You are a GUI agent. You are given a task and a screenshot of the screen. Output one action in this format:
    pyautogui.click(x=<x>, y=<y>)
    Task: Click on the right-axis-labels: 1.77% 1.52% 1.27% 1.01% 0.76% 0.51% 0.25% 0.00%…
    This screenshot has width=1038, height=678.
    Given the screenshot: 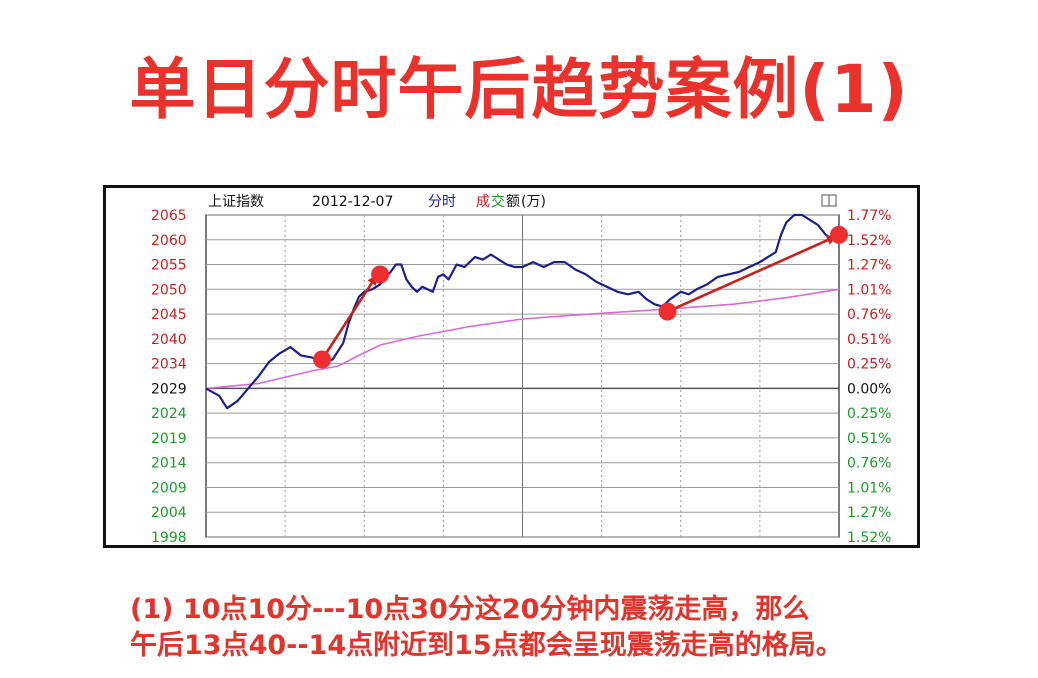 What is the action you would take?
    pyautogui.click(x=869, y=376)
    